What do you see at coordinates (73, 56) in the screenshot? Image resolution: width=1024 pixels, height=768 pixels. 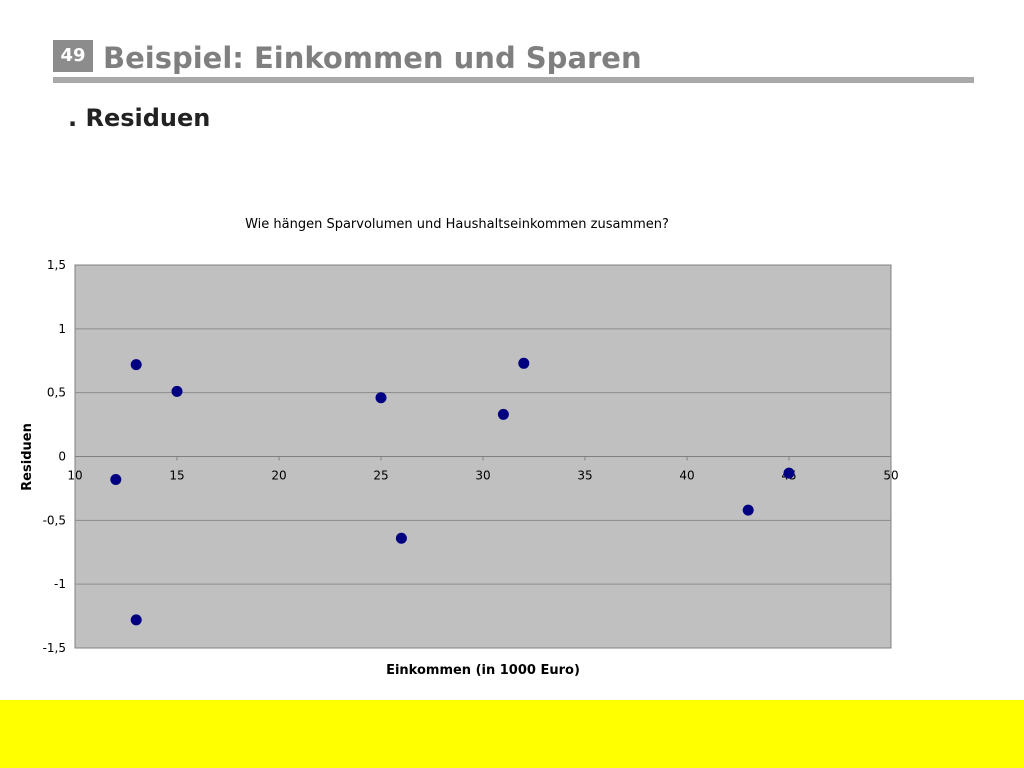 I see `slide-number: 49` at bounding box center [73, 56].